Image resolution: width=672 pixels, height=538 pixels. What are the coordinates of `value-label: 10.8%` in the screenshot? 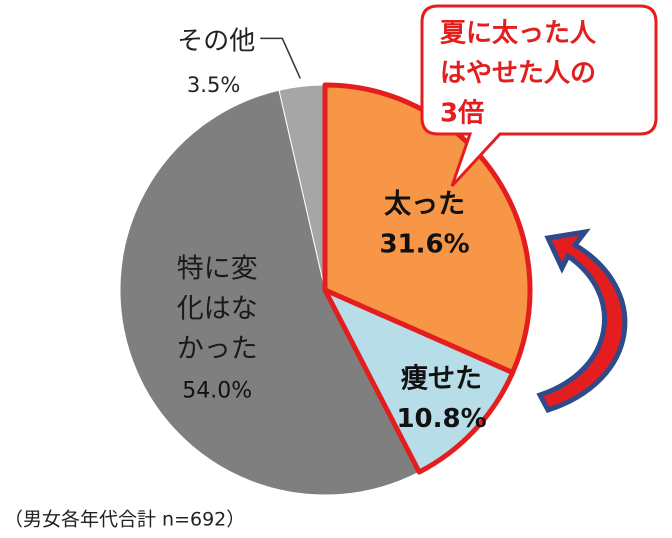 It's located at (441, 419).